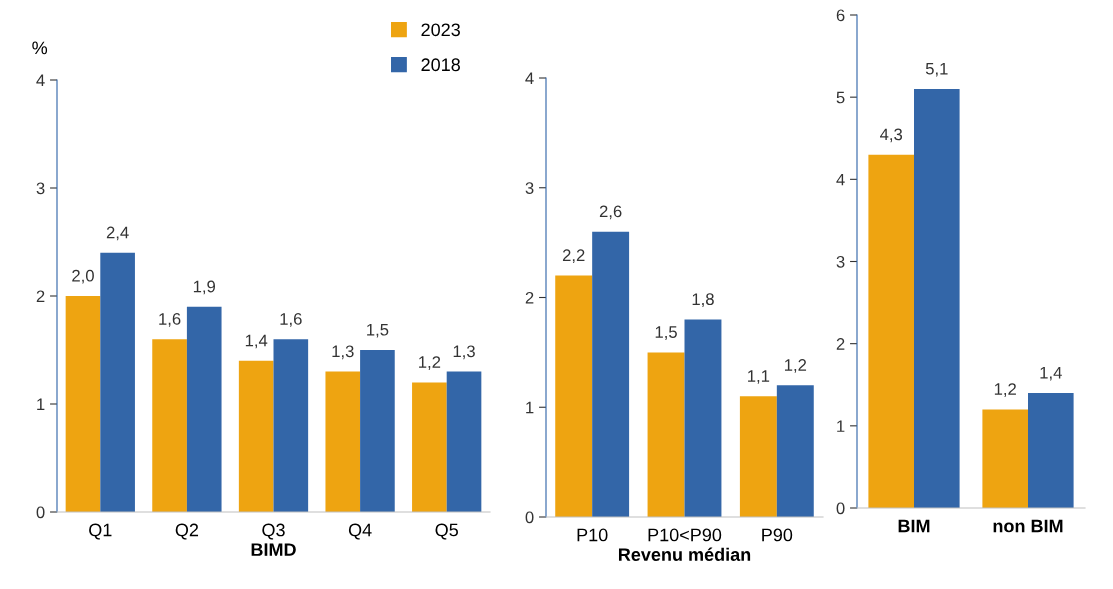 The image size is (1113, 589). I want to click on data-label: 5,1, so click(936, 69).